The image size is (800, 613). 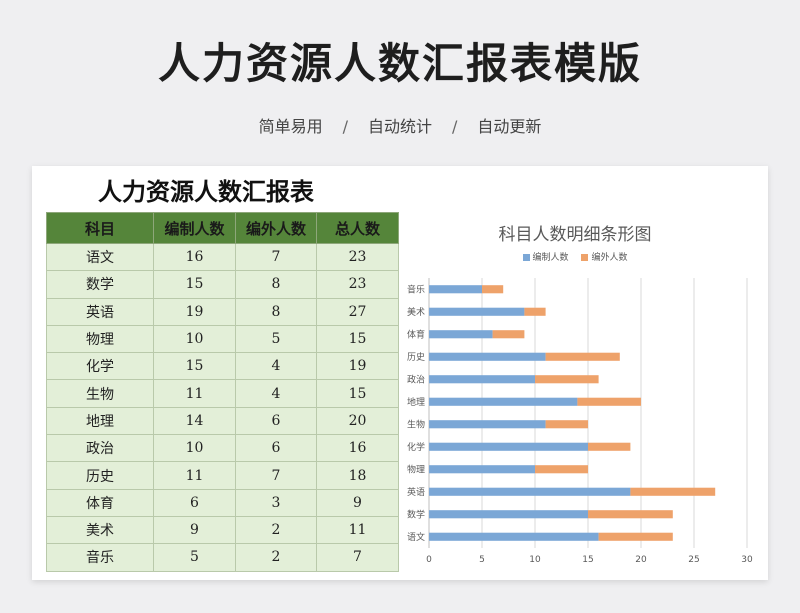 What do you see at coordinates (357, 530) in the screenshot?
I see `cell-total: 11` at bounding box center [357, 530].